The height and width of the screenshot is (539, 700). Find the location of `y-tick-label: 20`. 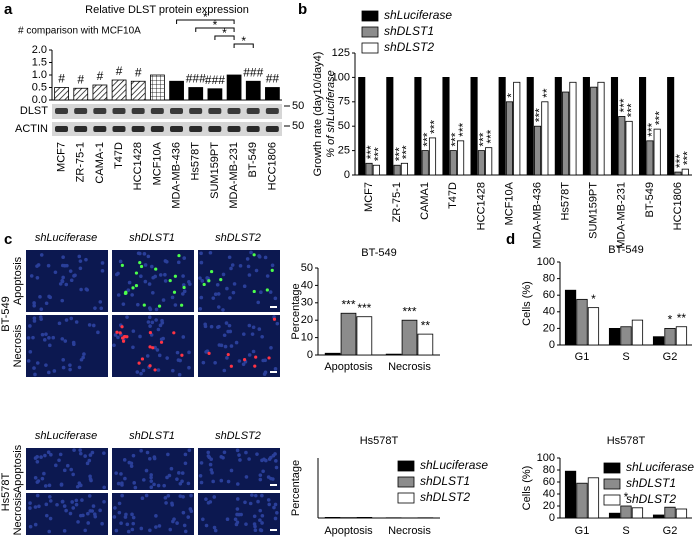

y-tick-label: 20 is located at coordinates (549, 328).